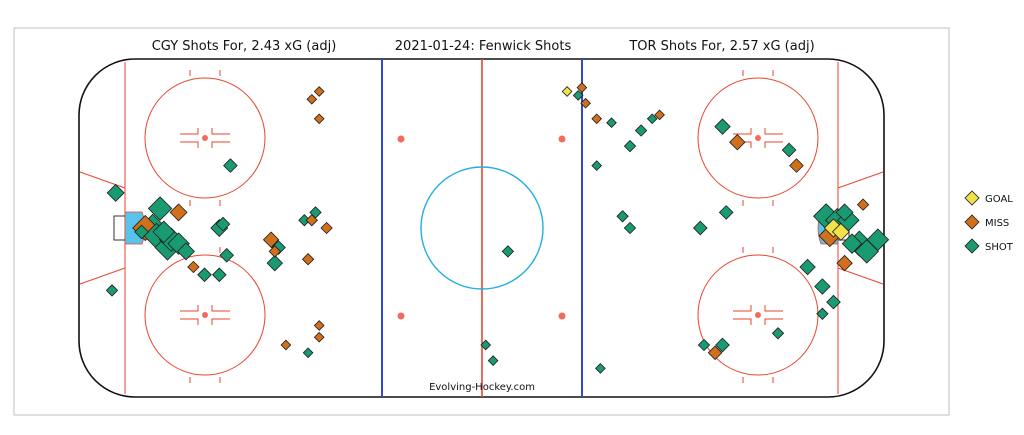 This screenshot has width=1024, height=435. What do you see at coordinates (972, 198) in the screenshot?
I see `legend-key-goal` at bounding box center [972, 198].